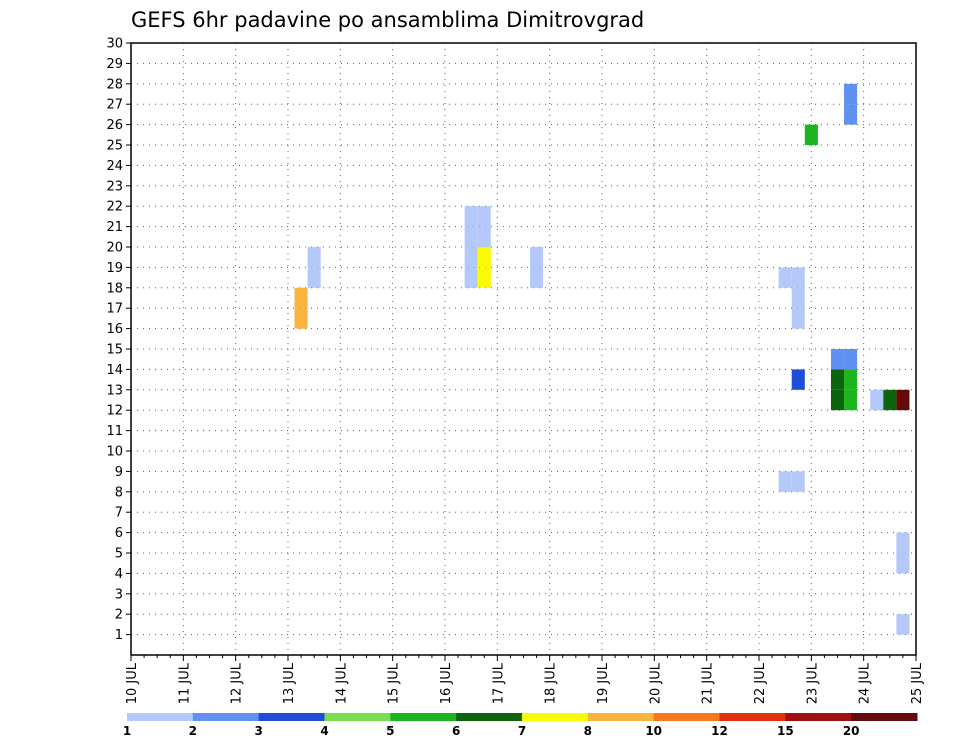 The width and height of the screenshot is (960, 742). What do you see at coordinates (289, 683) in the screenshot?
I see `x-tick-label: 13 JUL` at bounding box center [289, 683].